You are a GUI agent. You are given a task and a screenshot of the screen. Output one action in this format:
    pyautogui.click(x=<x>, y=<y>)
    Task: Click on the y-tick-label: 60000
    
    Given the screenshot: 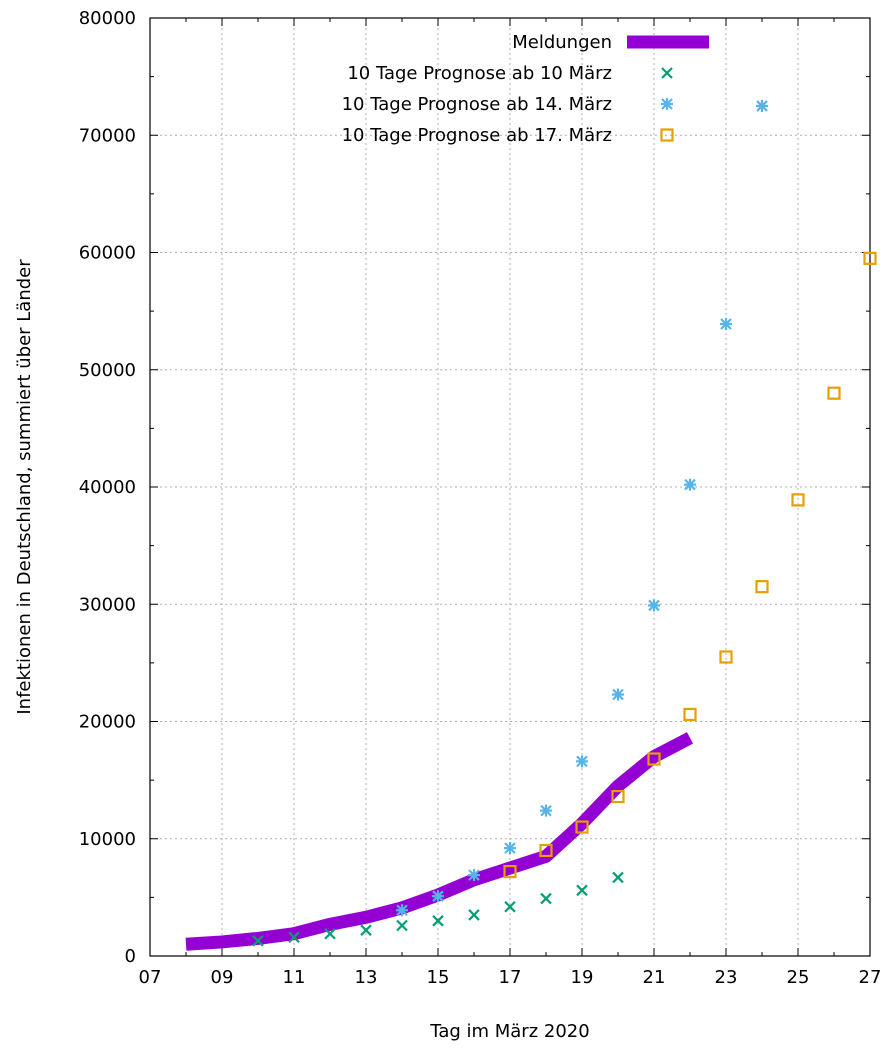 What is the action you would take?
    pyautogui.click(x=107, y=253)
    